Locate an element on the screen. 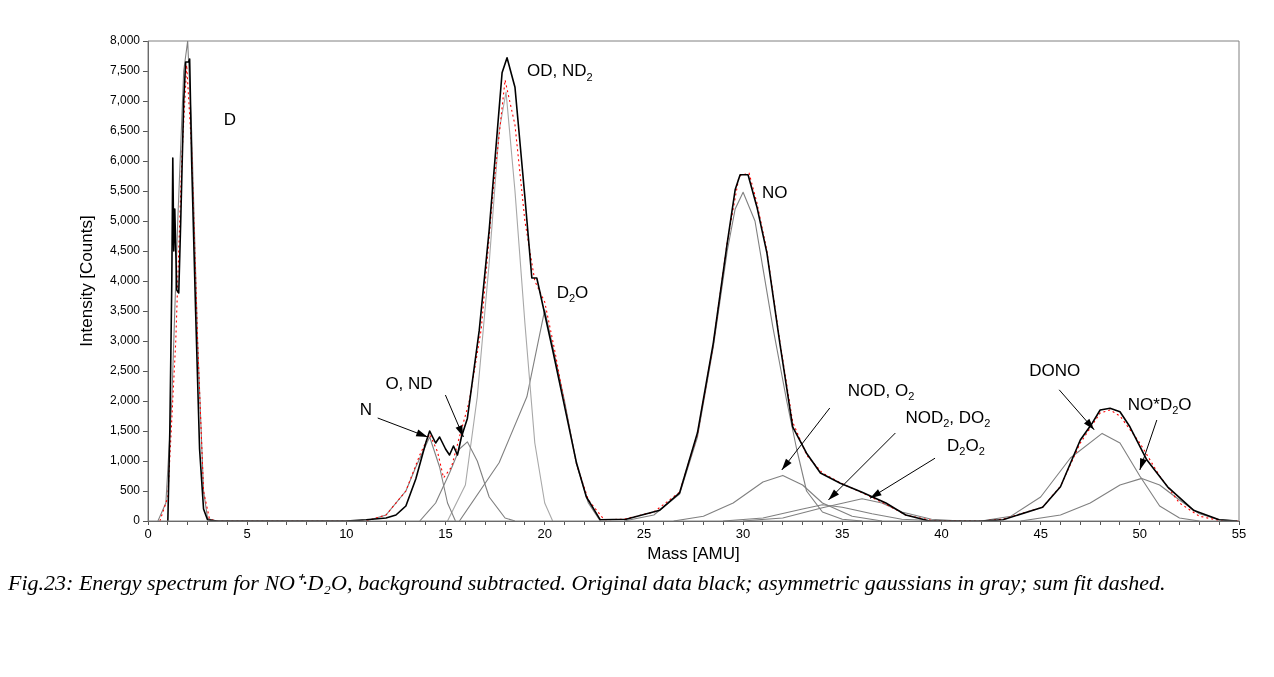 Image resolution: width=1274 pixels, height=677 pixels. y-tick-label: 500 is located at coordinates (130, 490).